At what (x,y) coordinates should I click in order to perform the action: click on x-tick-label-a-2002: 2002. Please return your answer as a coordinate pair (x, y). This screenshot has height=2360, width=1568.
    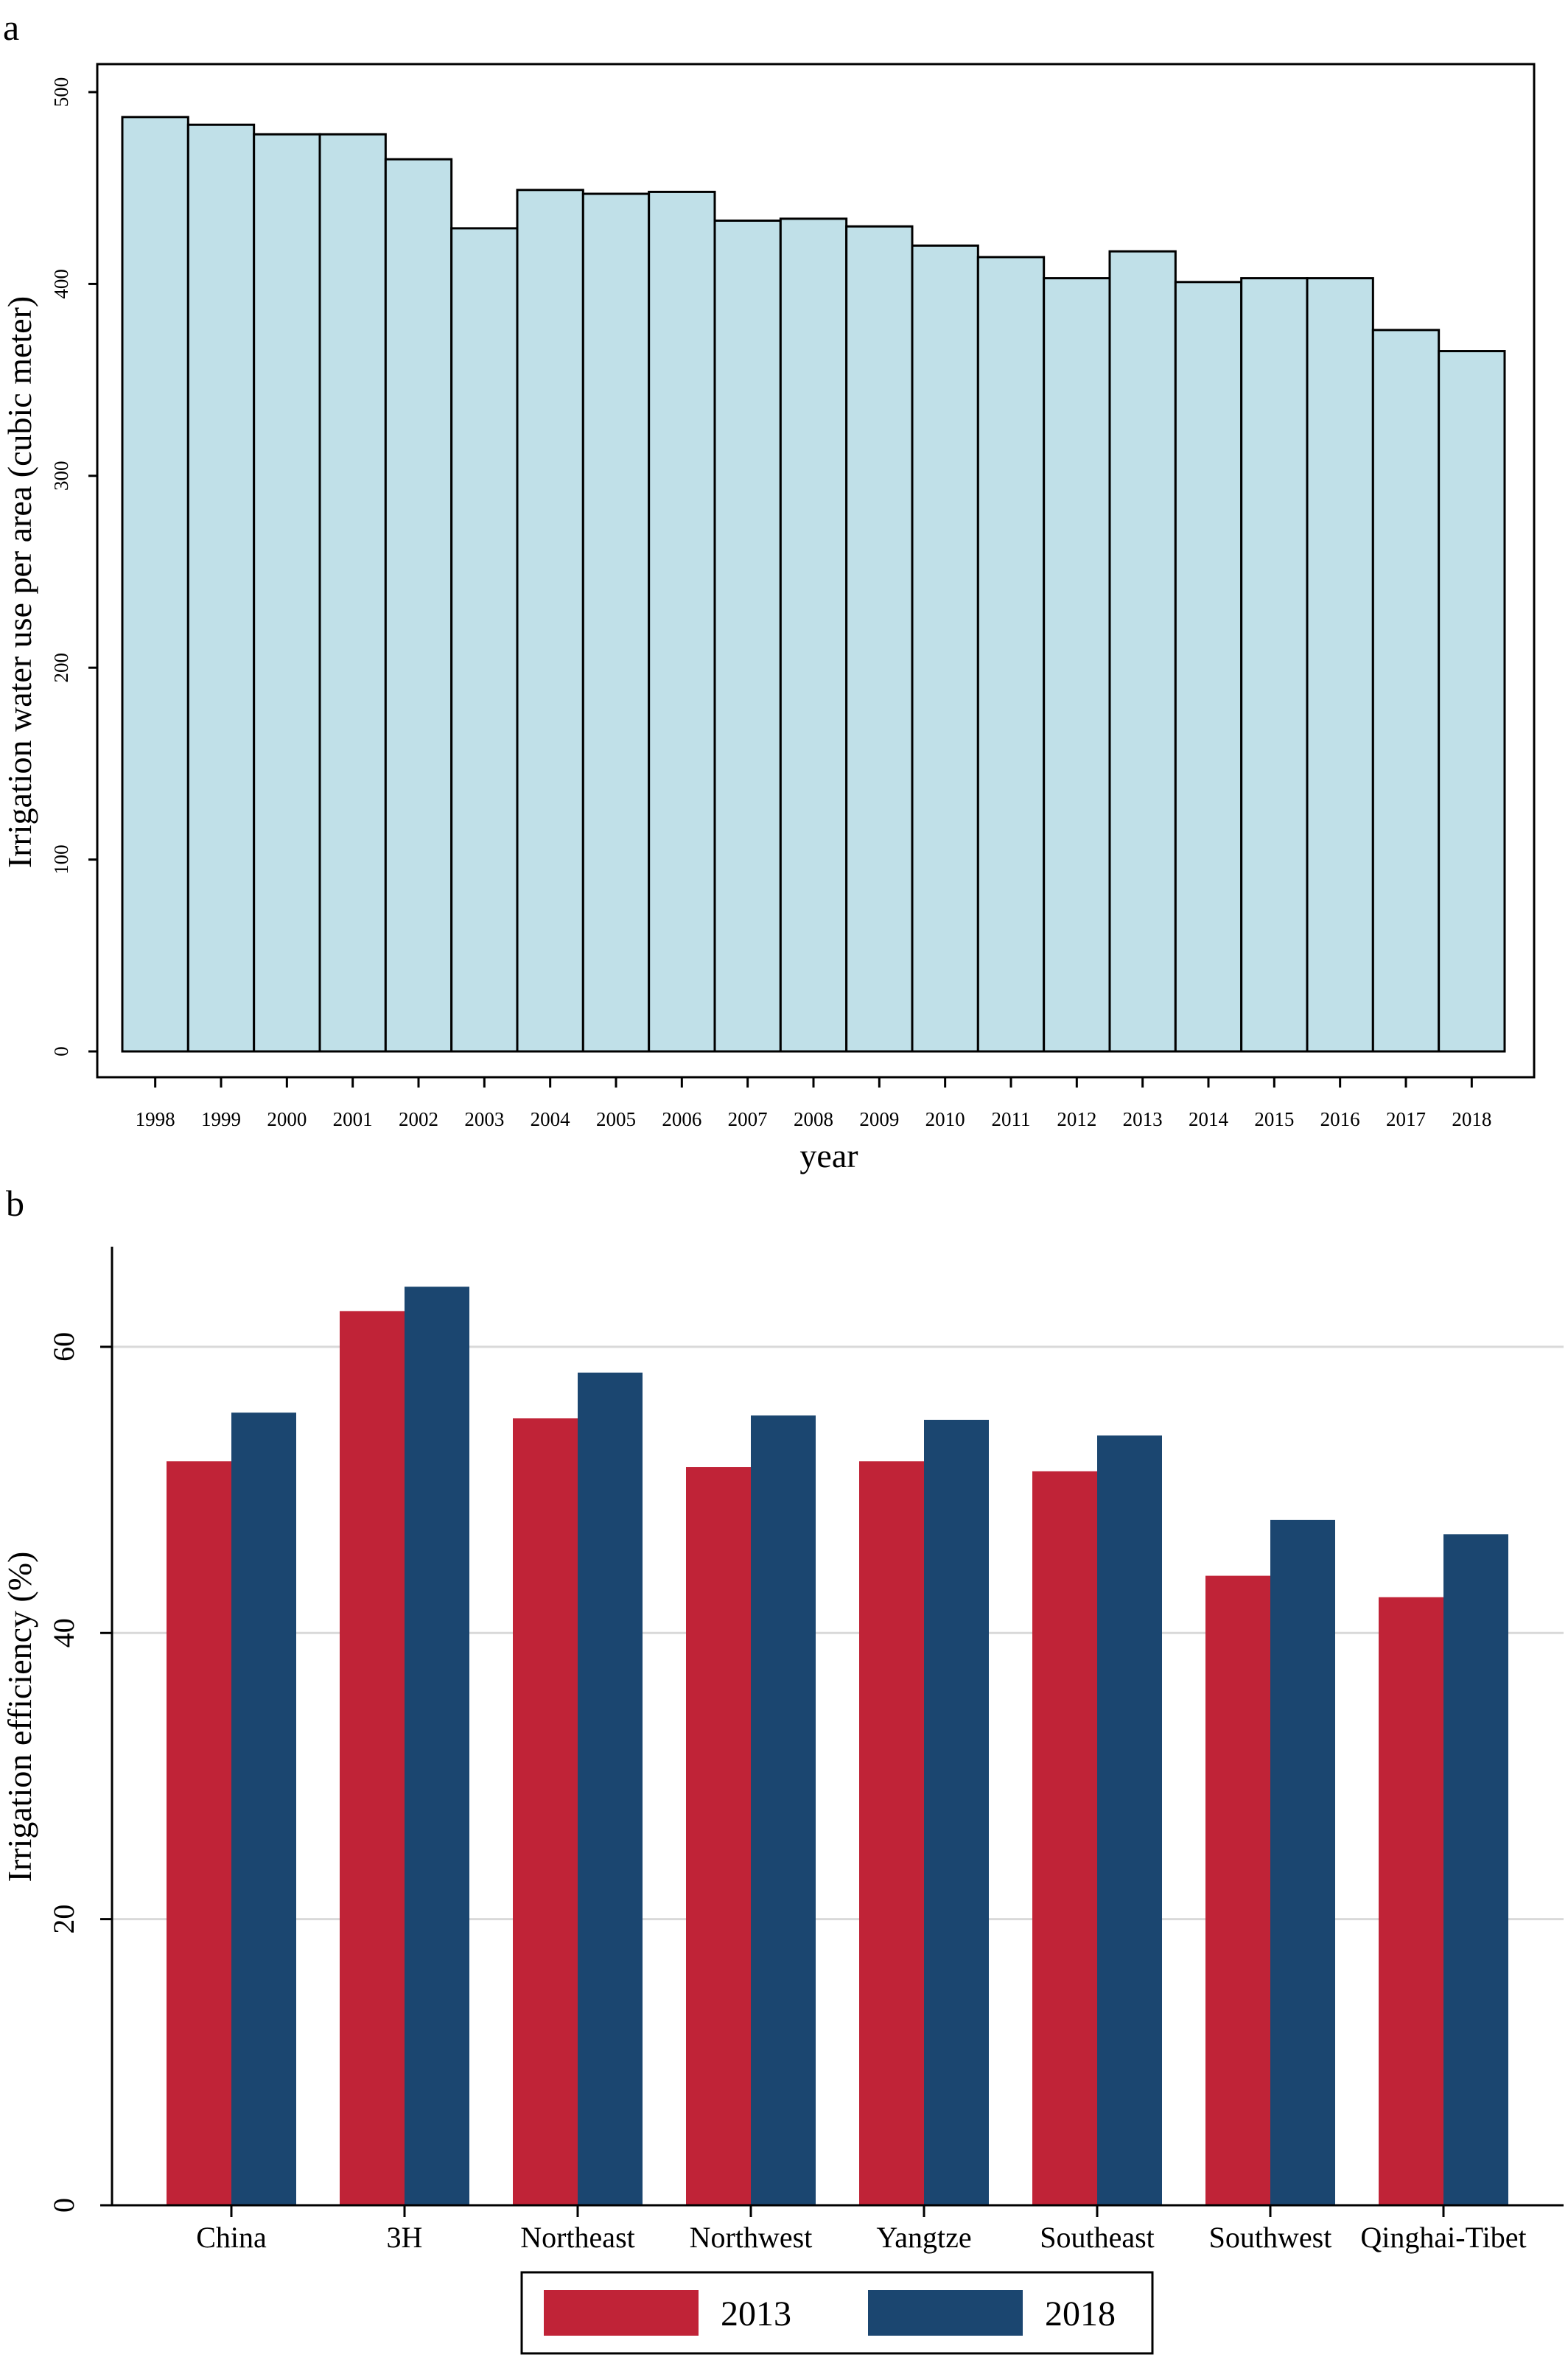
    Looking at the image, I should click on (418, 1119).